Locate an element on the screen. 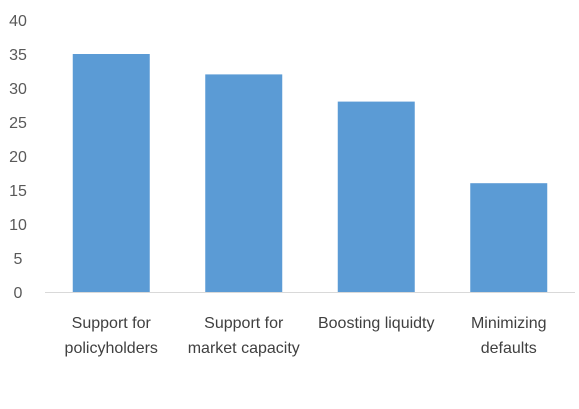  y-tick-label: 35 is located at coordinates (18, 55).